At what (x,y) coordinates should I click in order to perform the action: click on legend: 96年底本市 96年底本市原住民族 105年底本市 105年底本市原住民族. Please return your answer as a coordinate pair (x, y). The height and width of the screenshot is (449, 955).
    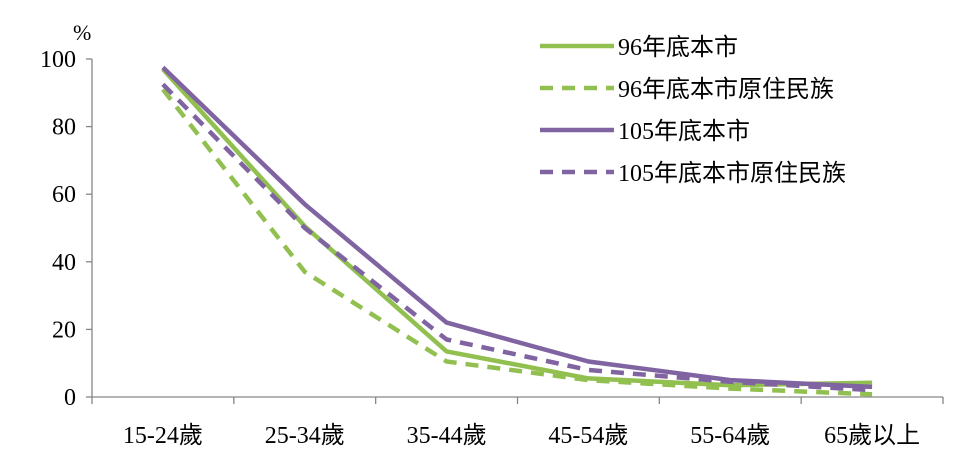
    Looking at the image, I should click on (693, 110).